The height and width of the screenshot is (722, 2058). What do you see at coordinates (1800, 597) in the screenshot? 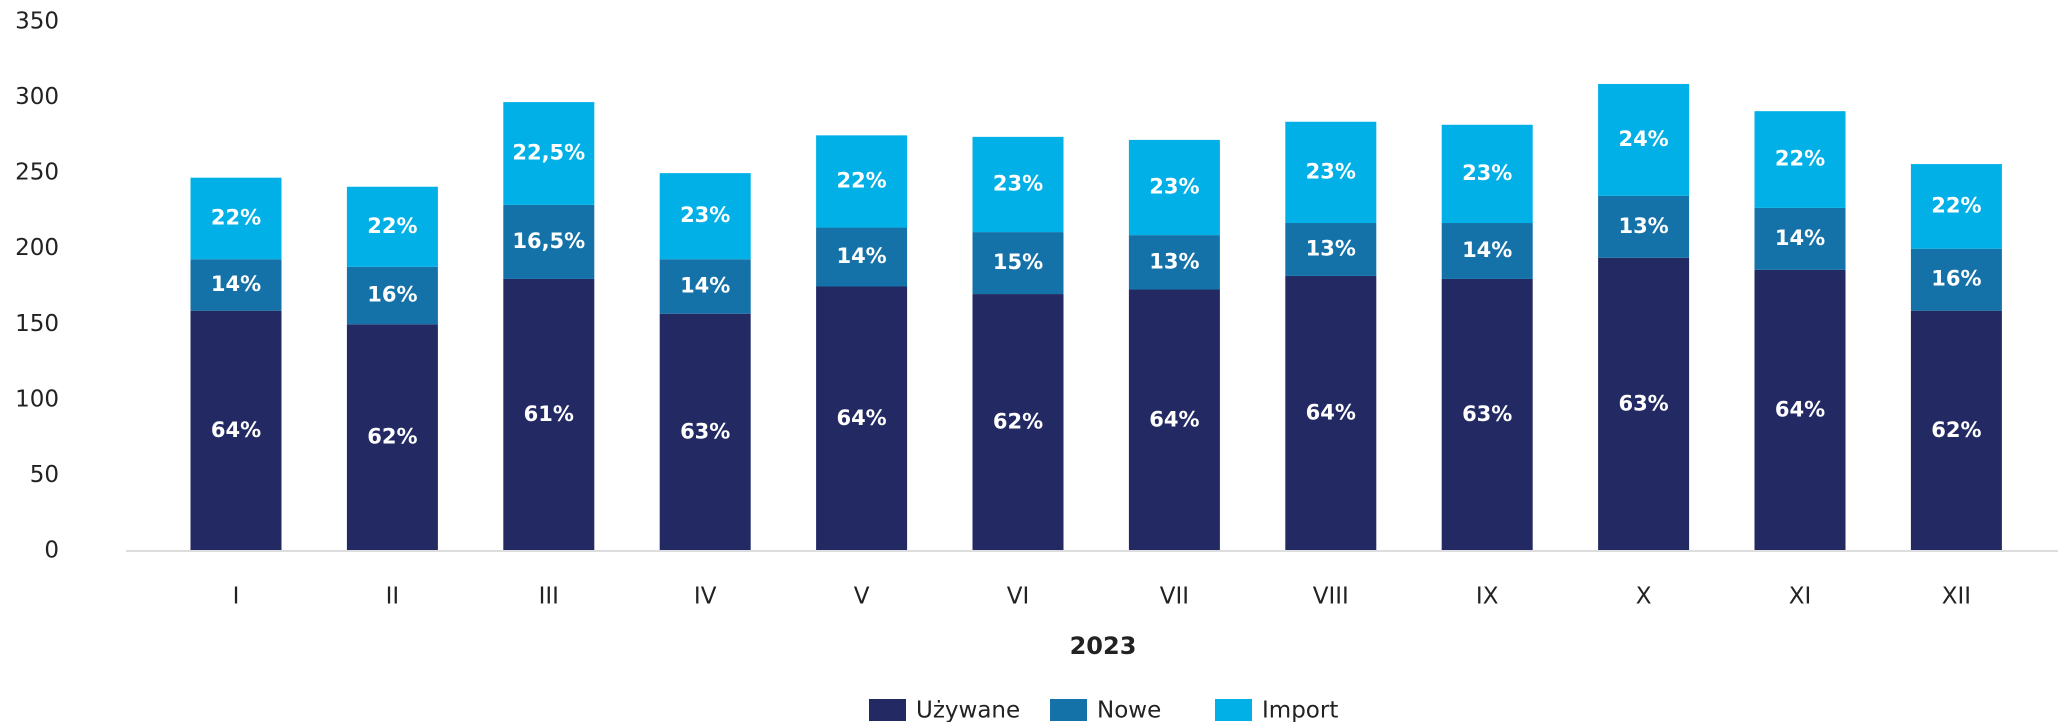
I see `x-tick-label: XI` at bounding box center [1800, 597].